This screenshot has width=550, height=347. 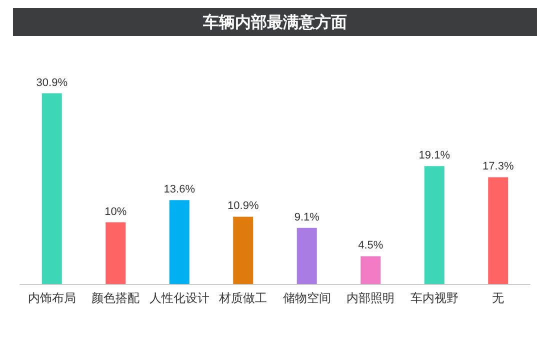 What do you see at coordinates (274, 22) in the screenshot?
I see `chart-title: 车辆内部最满意方面` at bounding box center [274, 22].